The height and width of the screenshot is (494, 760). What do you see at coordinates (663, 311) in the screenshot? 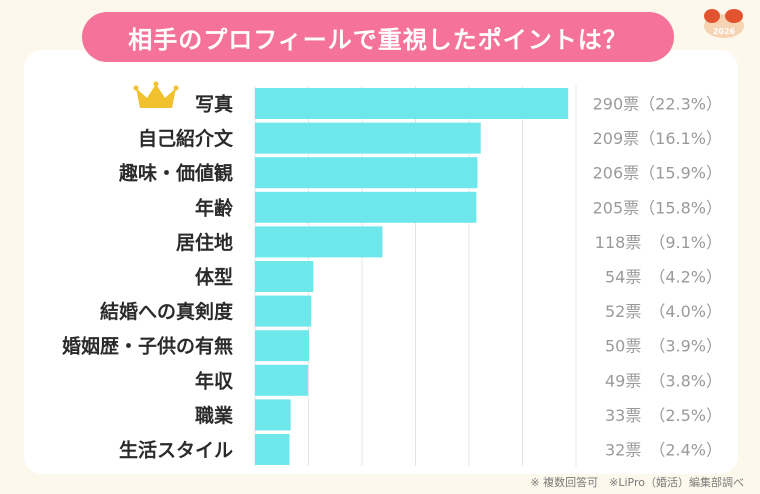
I see `value-label: 52票 （4.0%）` at bounding box center [663, 311].